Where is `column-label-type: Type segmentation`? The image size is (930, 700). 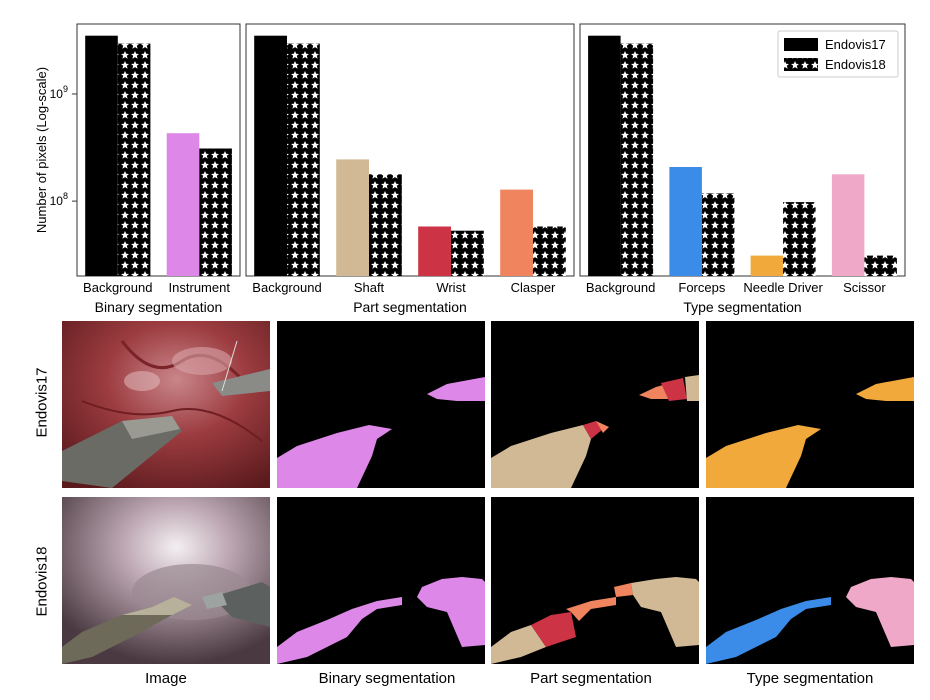 column-label-type: Type segmentation is located at coordinates (810, 678).